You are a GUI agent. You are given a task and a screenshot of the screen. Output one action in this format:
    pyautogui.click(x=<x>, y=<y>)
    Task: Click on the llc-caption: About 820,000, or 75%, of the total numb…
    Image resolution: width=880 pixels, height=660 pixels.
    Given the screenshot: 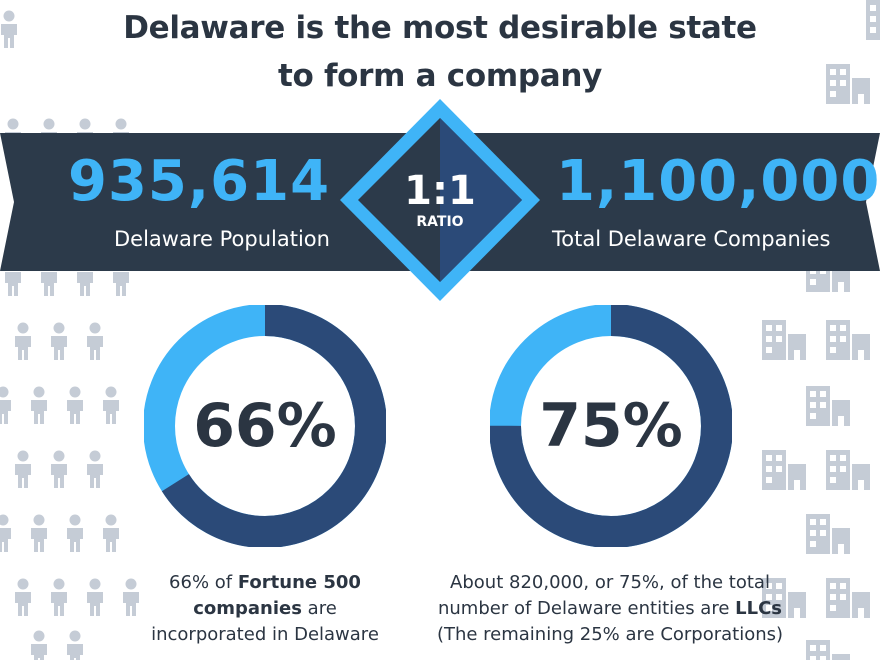 What is the action you would take?
    pyautogui.click(x=610, y=609)
    